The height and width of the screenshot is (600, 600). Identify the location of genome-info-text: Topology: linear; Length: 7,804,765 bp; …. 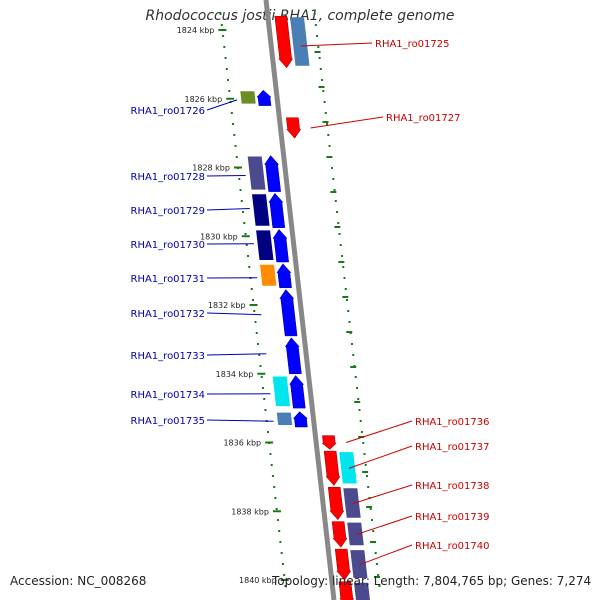
(432, 581).